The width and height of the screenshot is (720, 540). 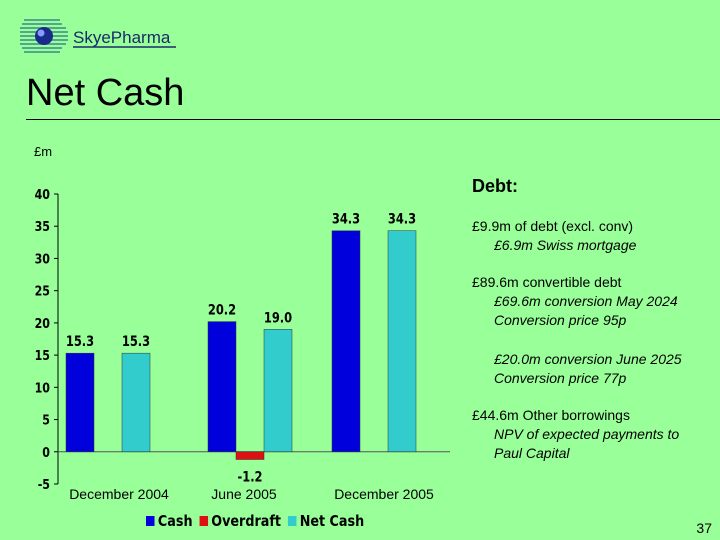 I want to click on debt-item-line: £89.6m convertible debt, so click(x=547, y=282).